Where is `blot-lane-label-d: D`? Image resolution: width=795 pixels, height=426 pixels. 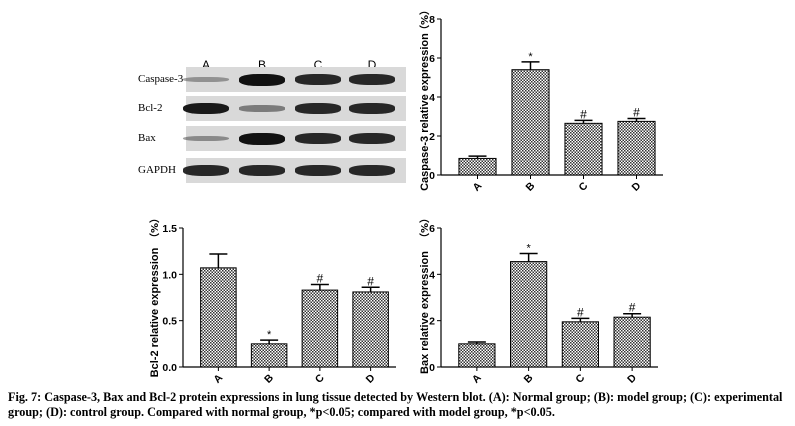
blot-lane-label-d: D is located at coordinates (372, 65).